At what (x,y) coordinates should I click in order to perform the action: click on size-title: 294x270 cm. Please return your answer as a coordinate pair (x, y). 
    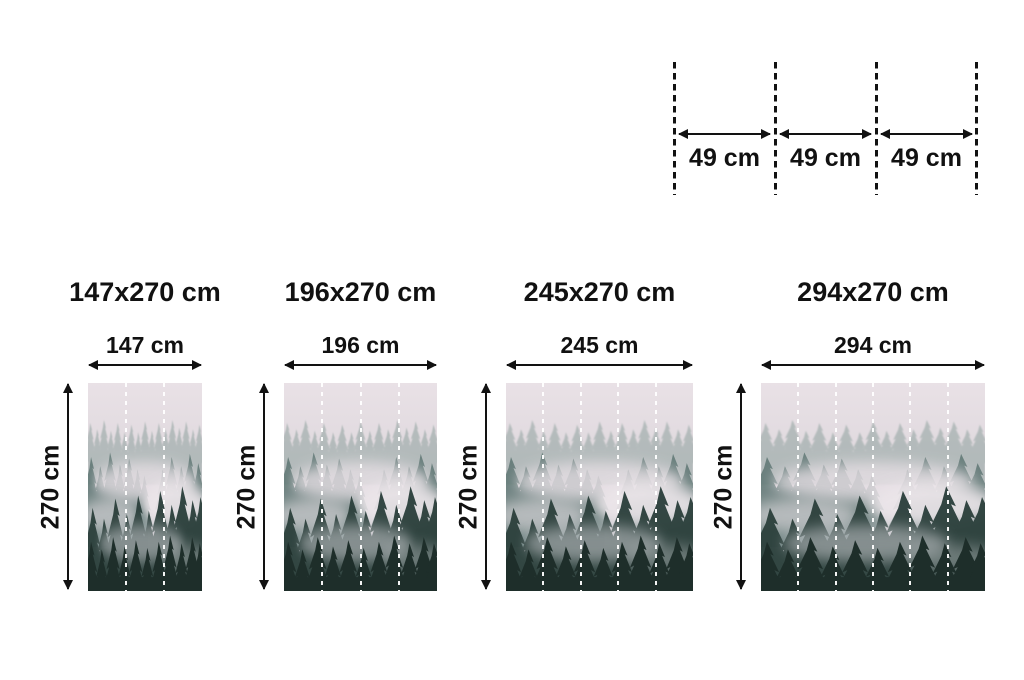
    Looking at the image, I should click on (873, 292).